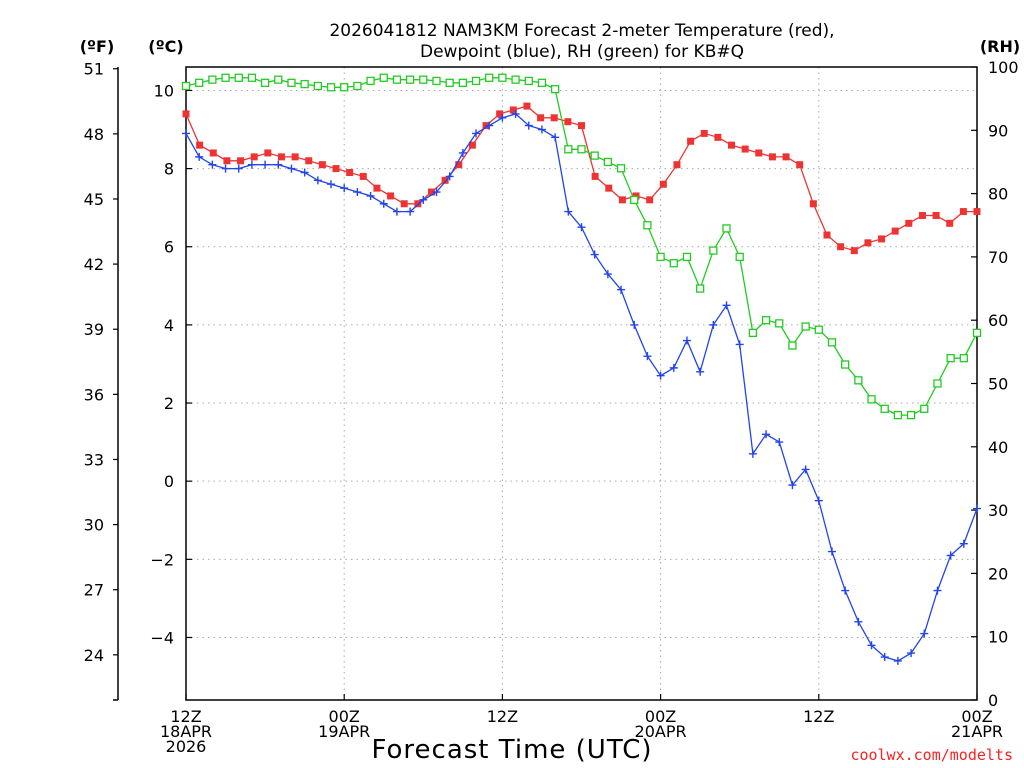 Image resolution: width=1024 pixels, height=768 pixels. I want to click on fahrenheit-tick-label: 48, so click(94, 134).